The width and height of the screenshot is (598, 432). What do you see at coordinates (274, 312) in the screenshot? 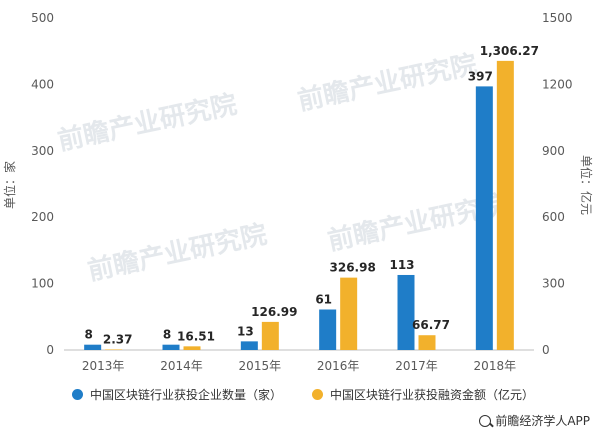
I see `data-label-amount: 126.99` at bounding box center [274, 312].